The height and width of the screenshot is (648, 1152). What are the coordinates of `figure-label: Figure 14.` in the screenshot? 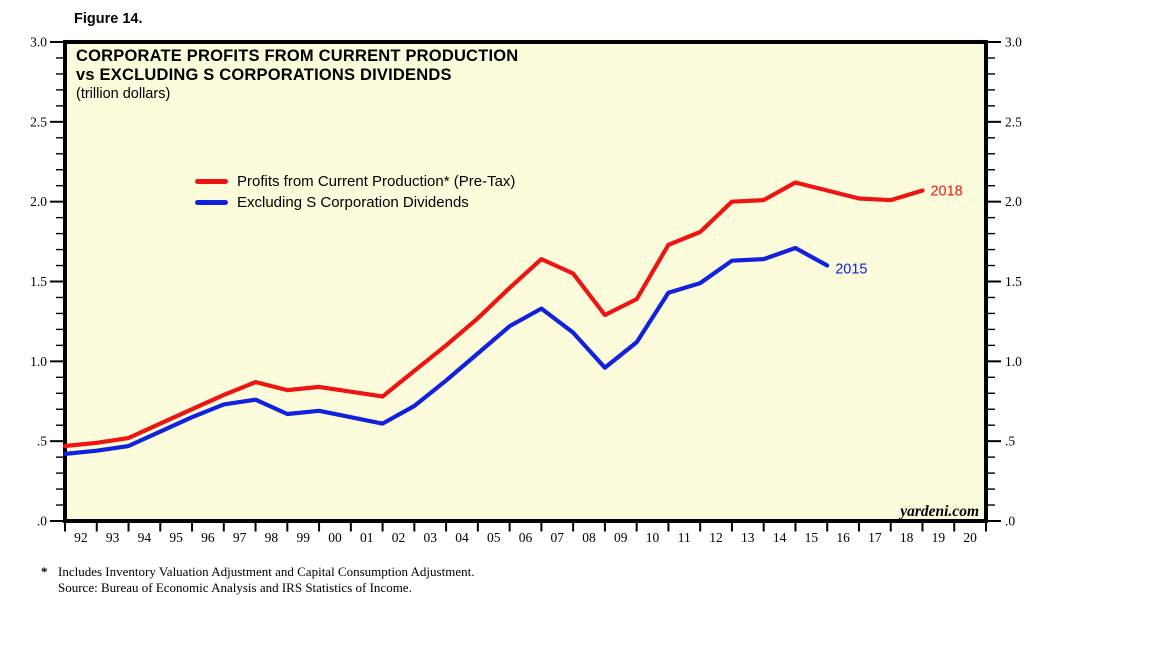 It's located at (108, 19).